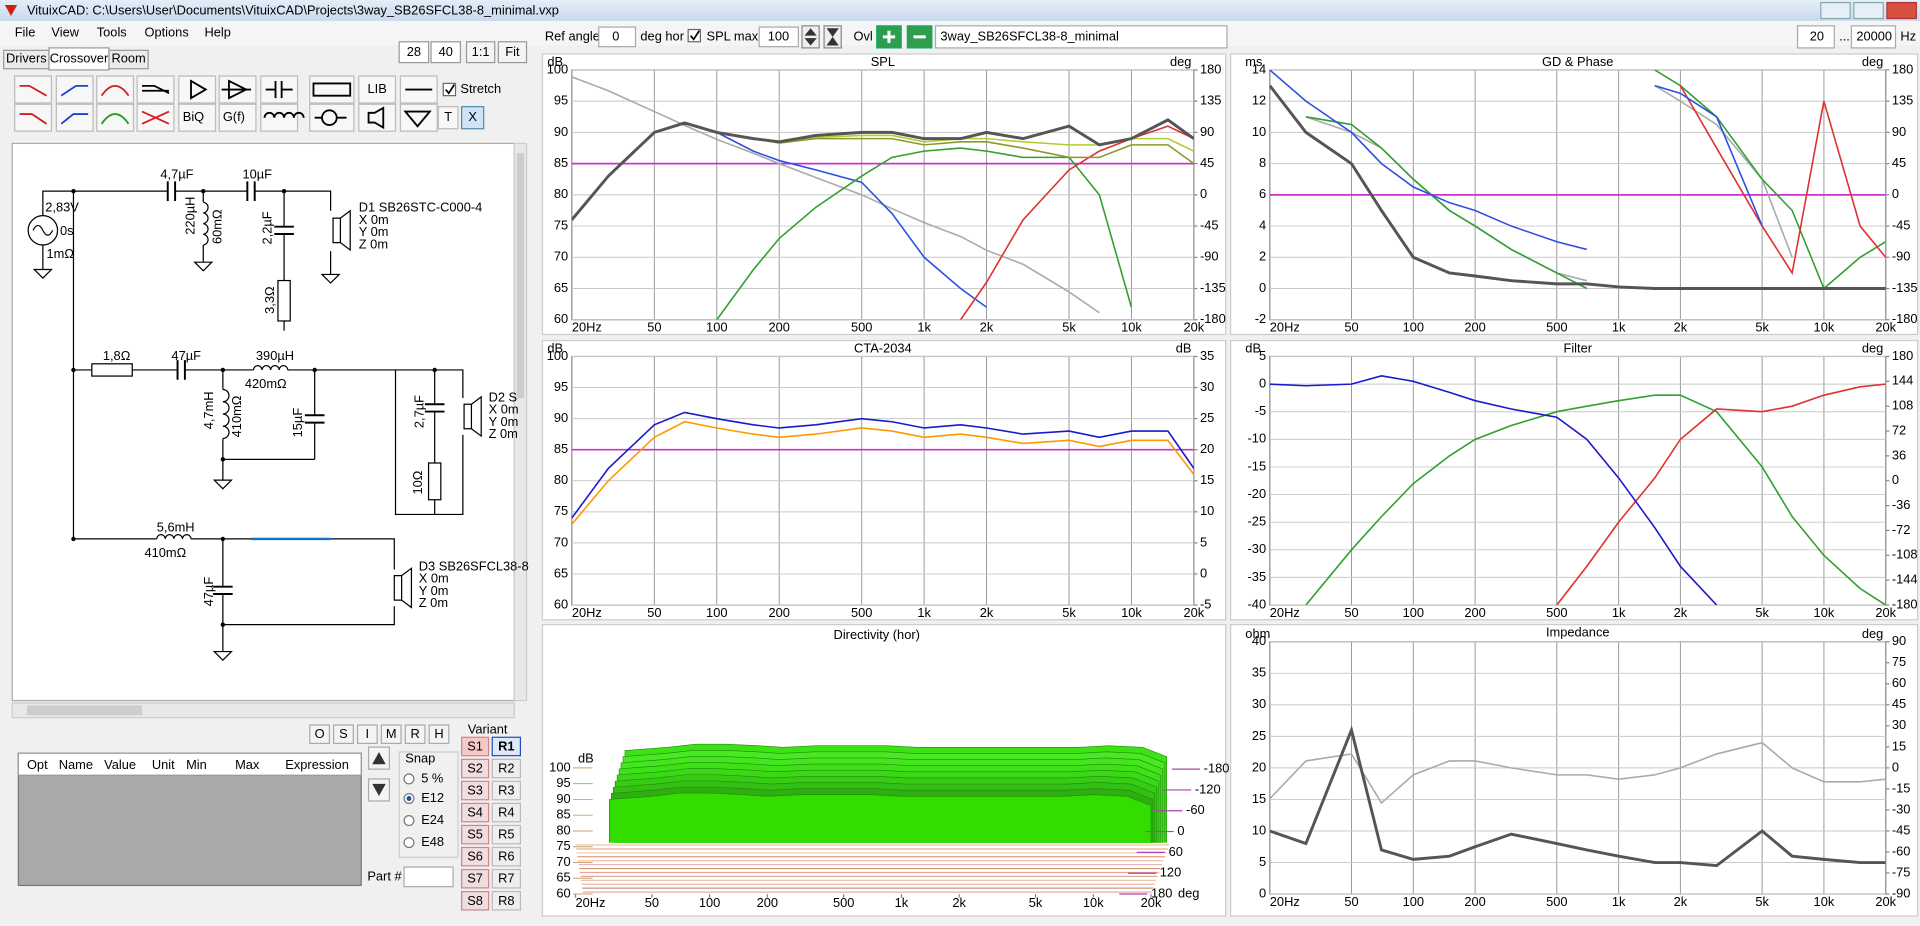 The width and height of the screenshot is (1920, 926). I want to click on variant-s-label: S8, so click(475, 900).